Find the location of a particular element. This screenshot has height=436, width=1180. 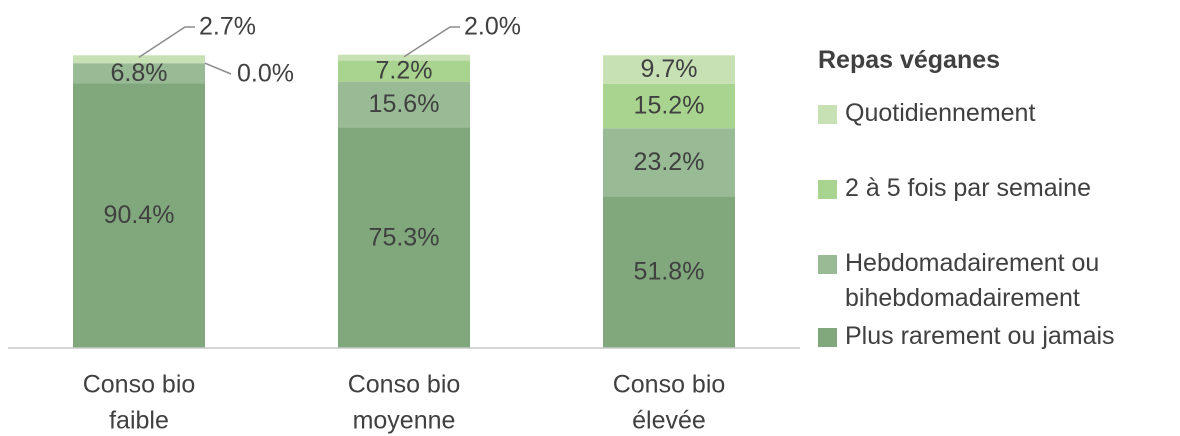

value-label: 15.2% is located at coordinates (669, 106).